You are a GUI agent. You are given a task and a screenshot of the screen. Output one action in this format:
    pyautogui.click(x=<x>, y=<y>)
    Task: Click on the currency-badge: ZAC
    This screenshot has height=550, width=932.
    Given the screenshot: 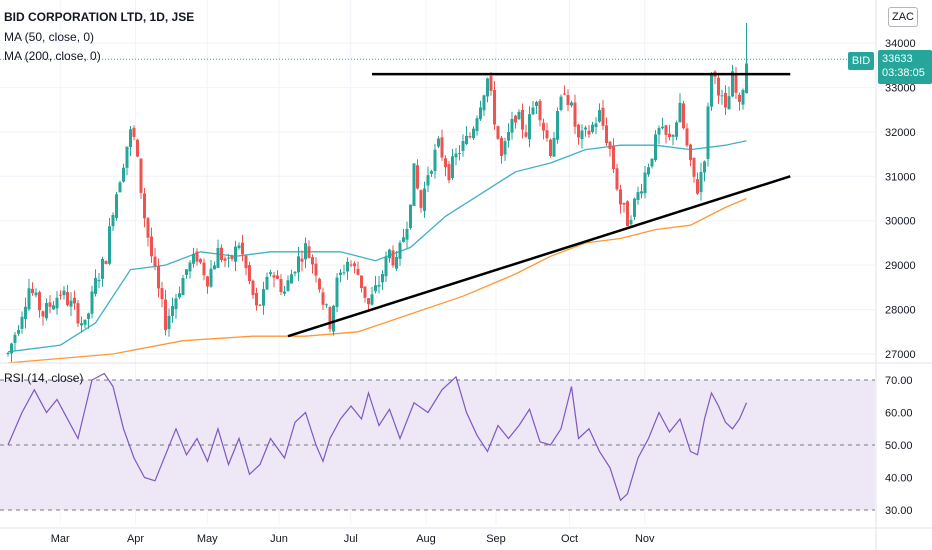 What is the action you would take?
    pyautogui.click(x=903, y=17)
    